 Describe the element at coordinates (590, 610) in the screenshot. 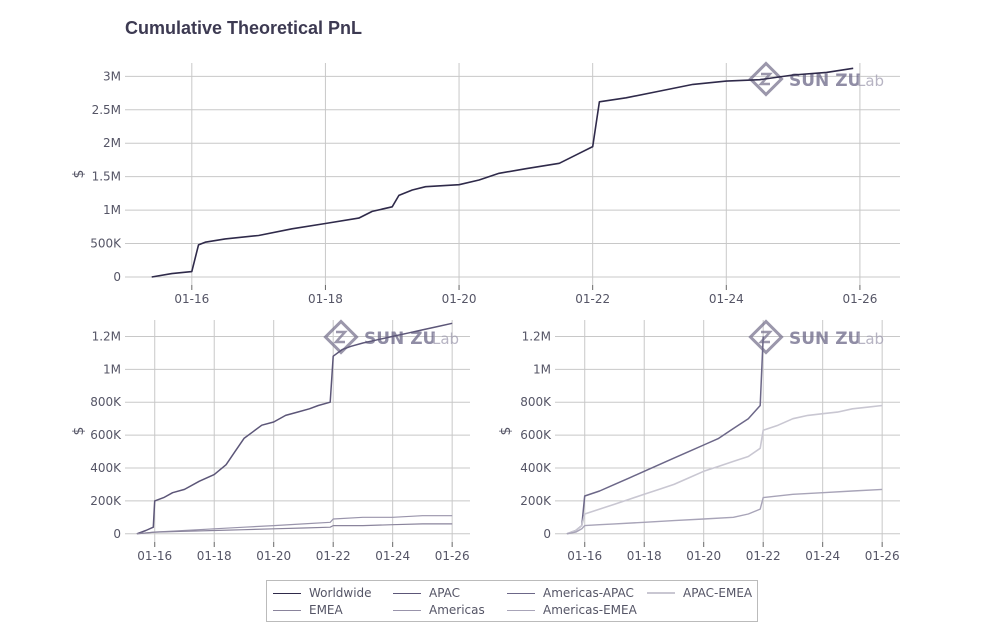

I see `legend-label: Americas-EMEA` at that location.